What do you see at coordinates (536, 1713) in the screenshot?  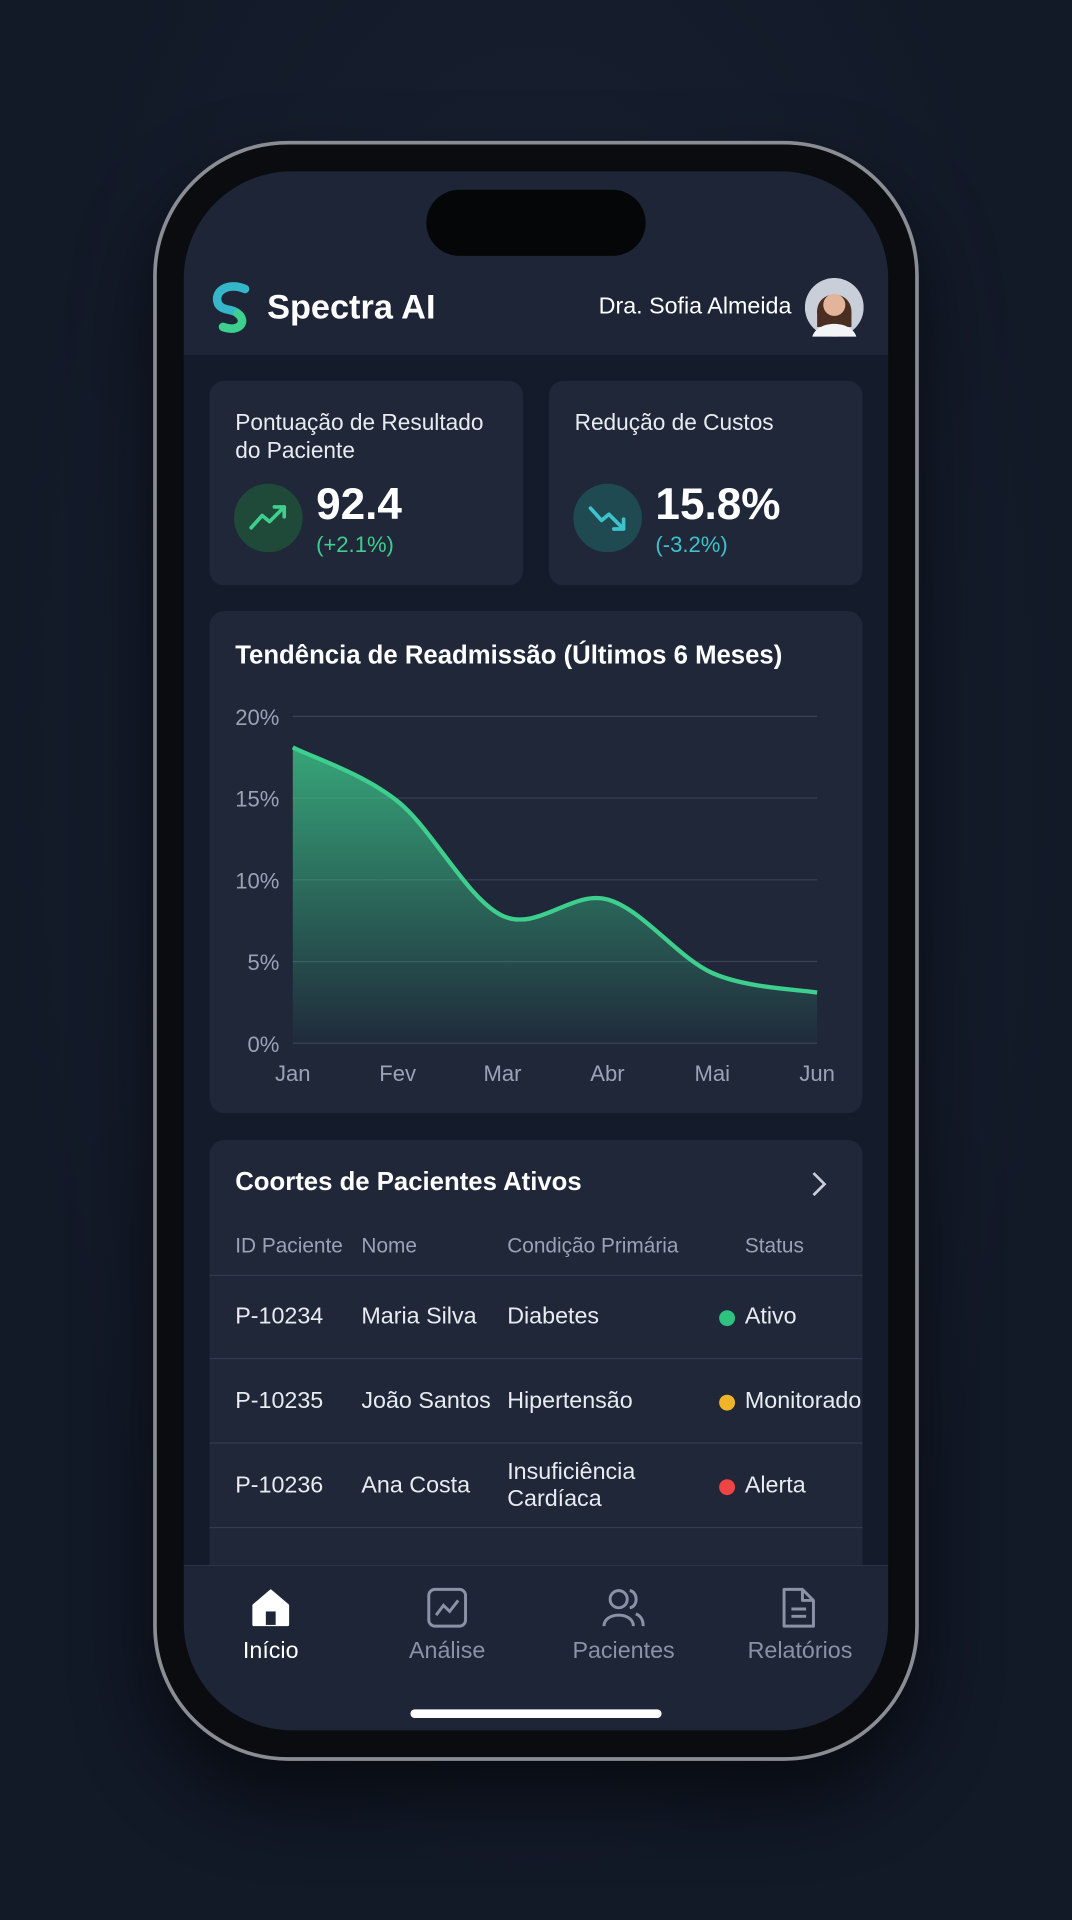 I see `home-indicator` at bounding box center [536, 1713].